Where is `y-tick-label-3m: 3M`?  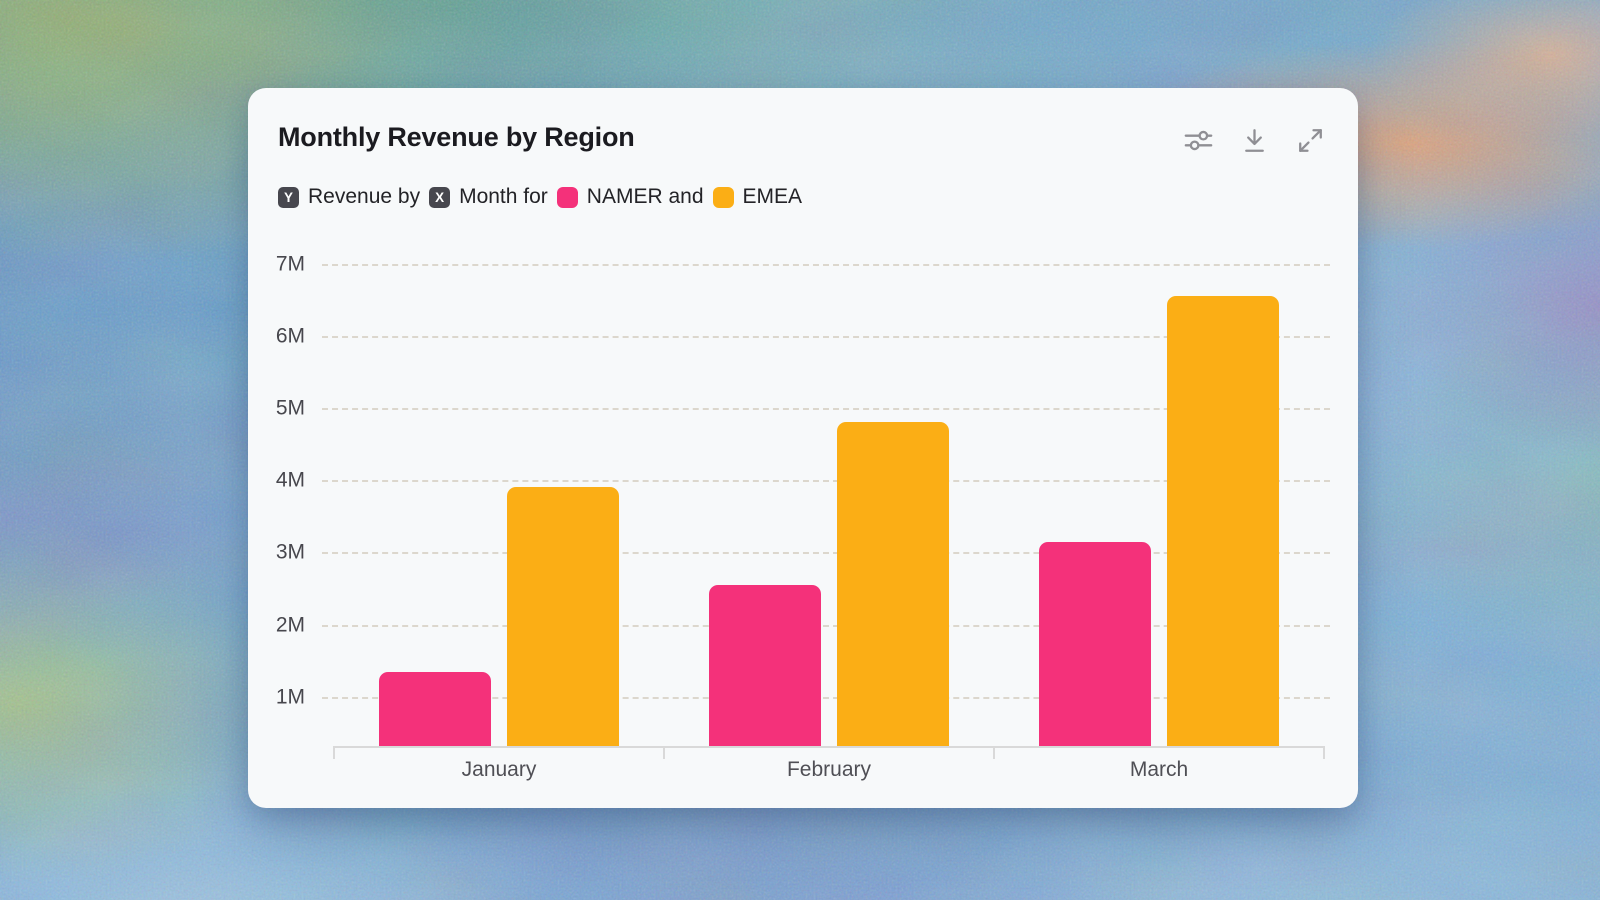 y-tick-label-3m: 3M is located at coordinates (290, 552).